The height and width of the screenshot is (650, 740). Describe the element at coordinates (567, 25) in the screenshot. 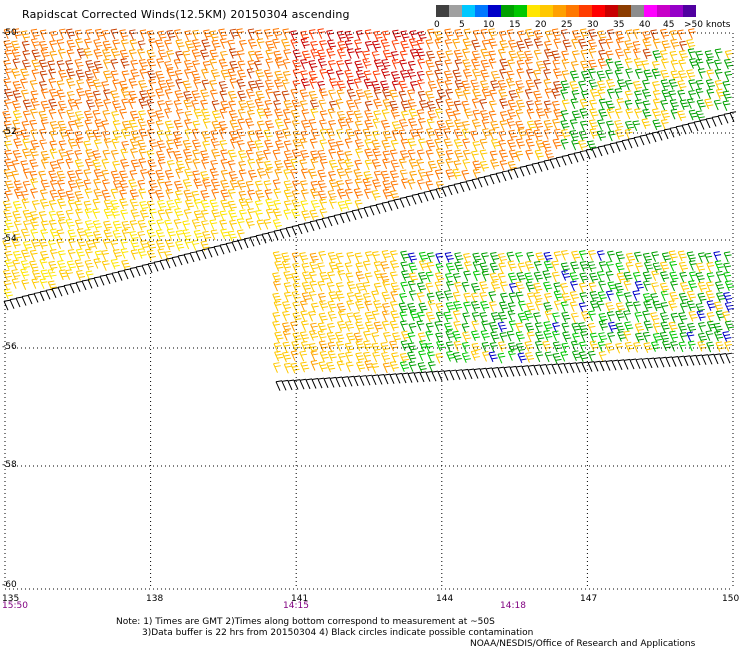

I see `colorbar-label: 25` at that location.